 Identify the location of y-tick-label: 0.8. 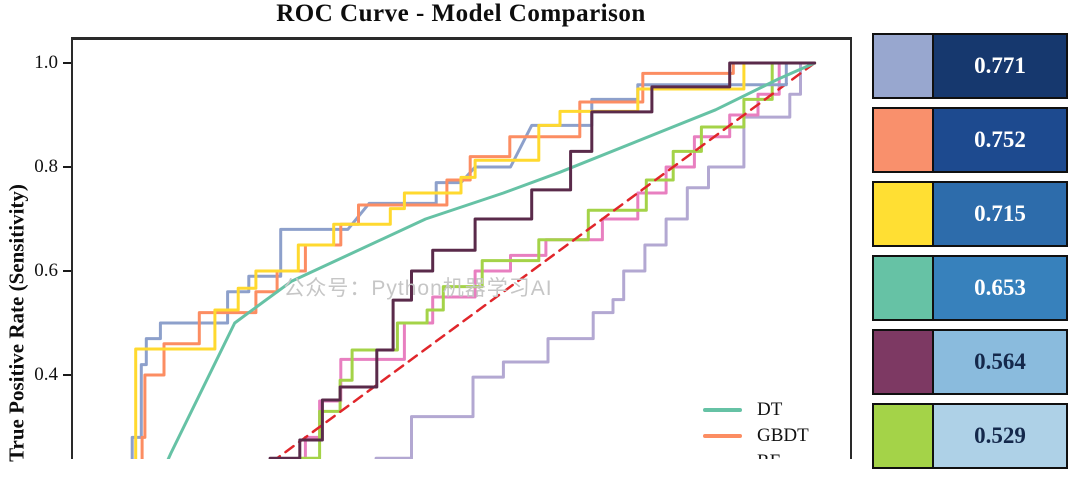
(46, 166).